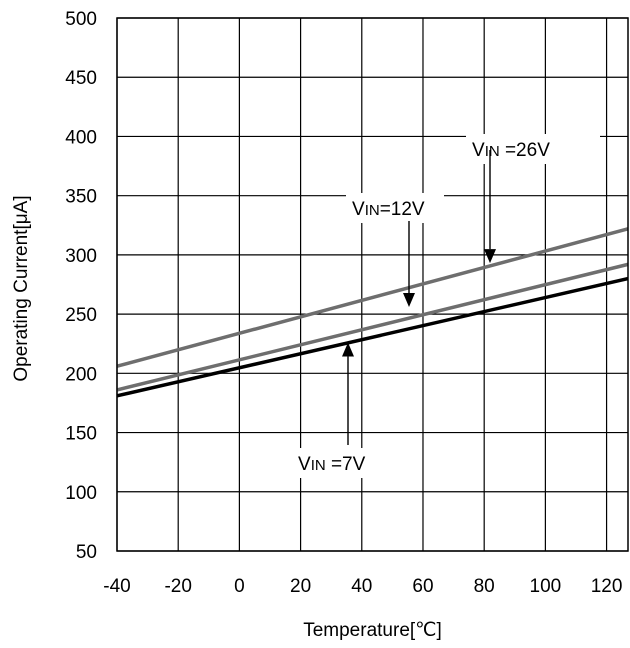  Describe the element at coordinates (239, 586) in the screenshot. I see `x-tick-label: 0` at that location.